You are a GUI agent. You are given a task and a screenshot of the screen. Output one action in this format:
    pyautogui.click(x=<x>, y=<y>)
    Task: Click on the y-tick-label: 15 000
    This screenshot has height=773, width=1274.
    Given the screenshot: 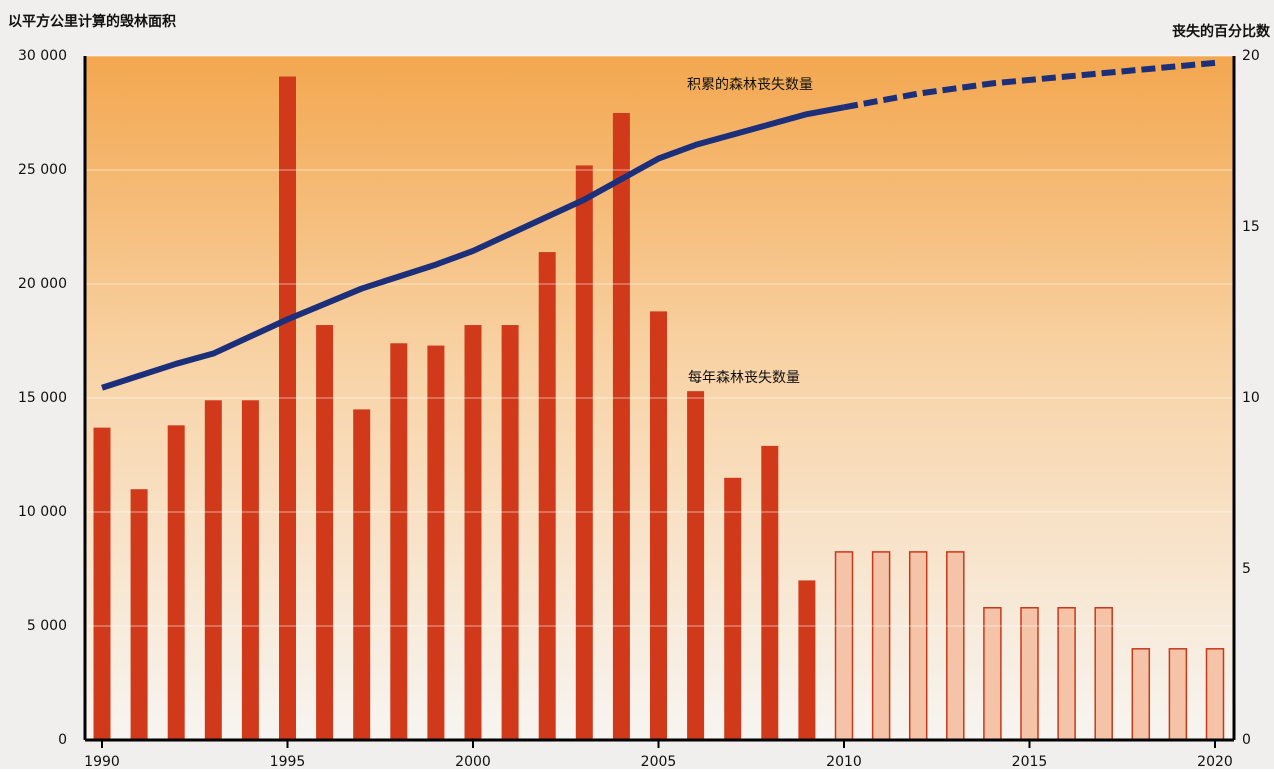 What is the action you would take?
    pyautogui.click(x=42, y=398)
    